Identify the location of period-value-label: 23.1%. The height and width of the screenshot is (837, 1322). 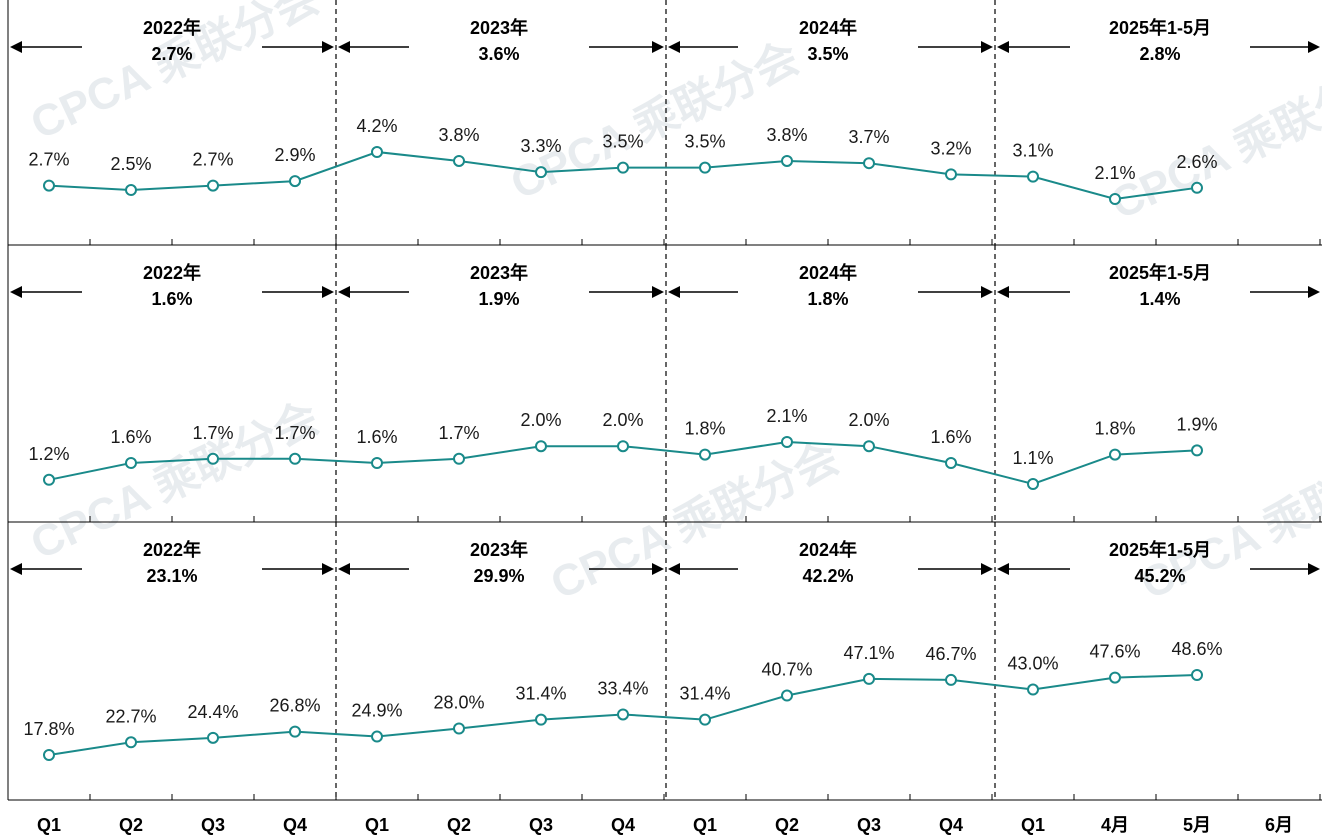
(171, 576).